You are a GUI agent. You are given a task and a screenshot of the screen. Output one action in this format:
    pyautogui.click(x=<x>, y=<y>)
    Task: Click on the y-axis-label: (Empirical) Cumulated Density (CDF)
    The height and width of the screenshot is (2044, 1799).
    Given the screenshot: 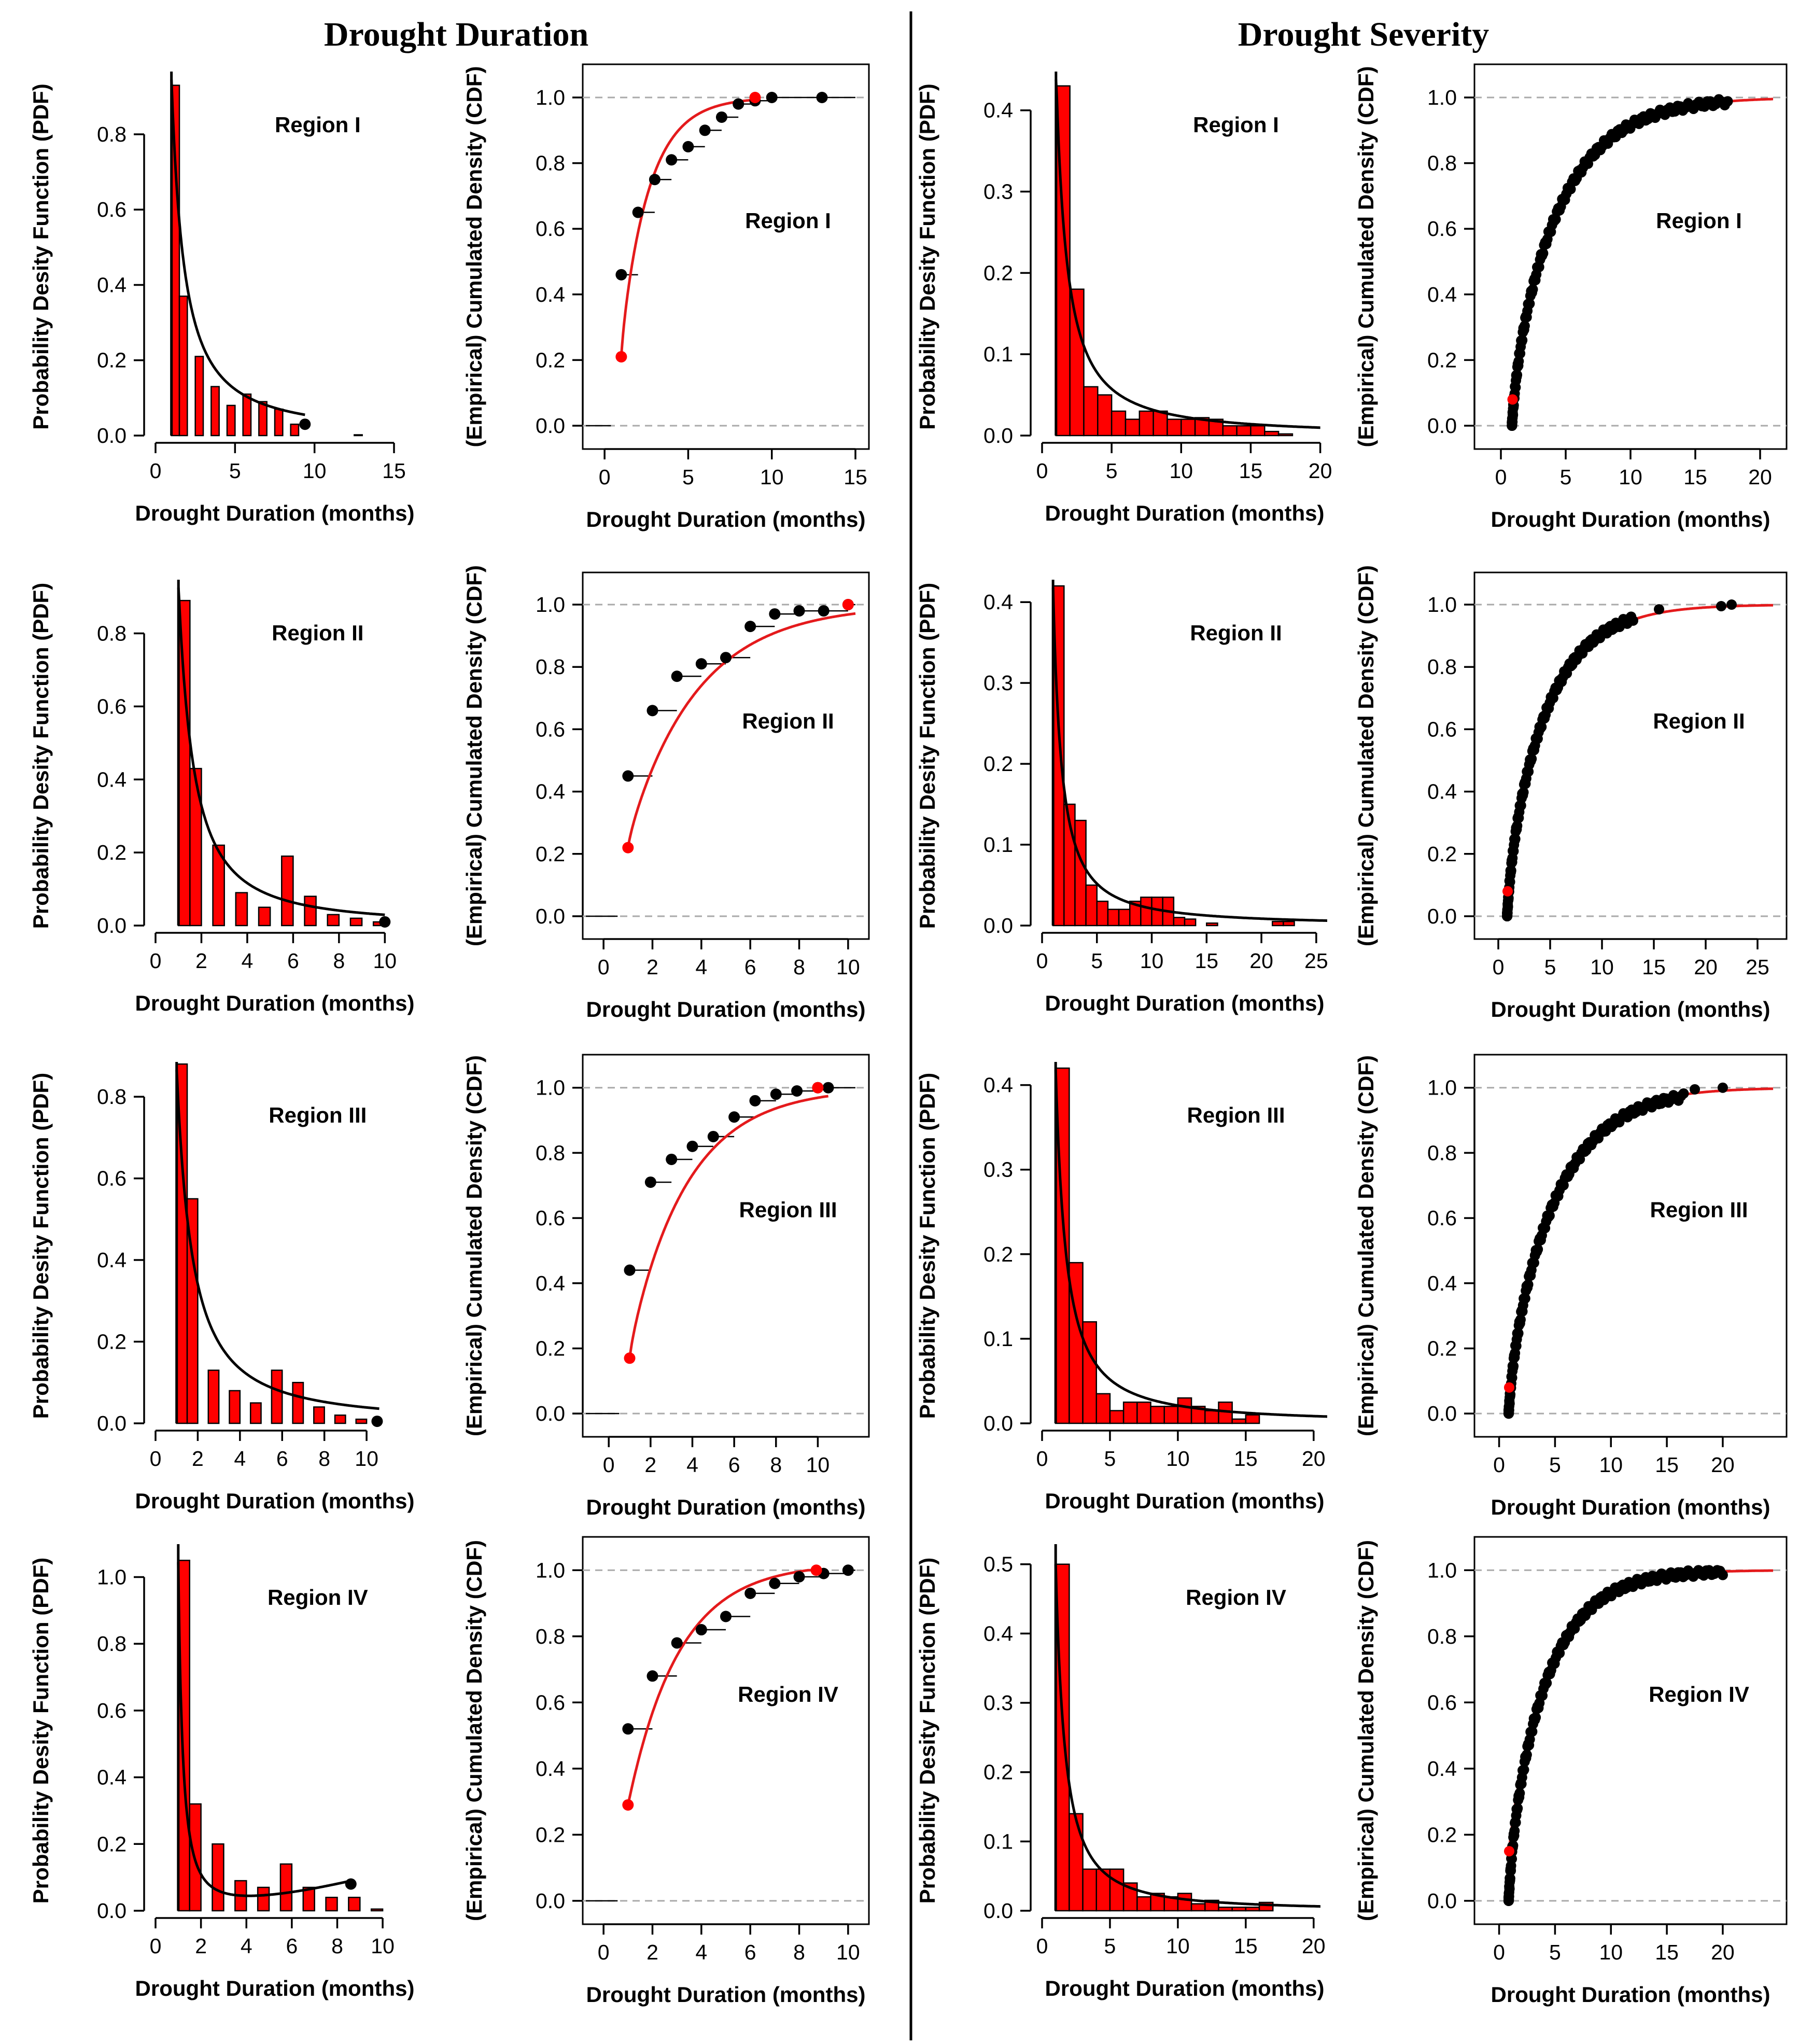 What is the action you would take?
    pyautogui.click(x=1366, y=755)
    